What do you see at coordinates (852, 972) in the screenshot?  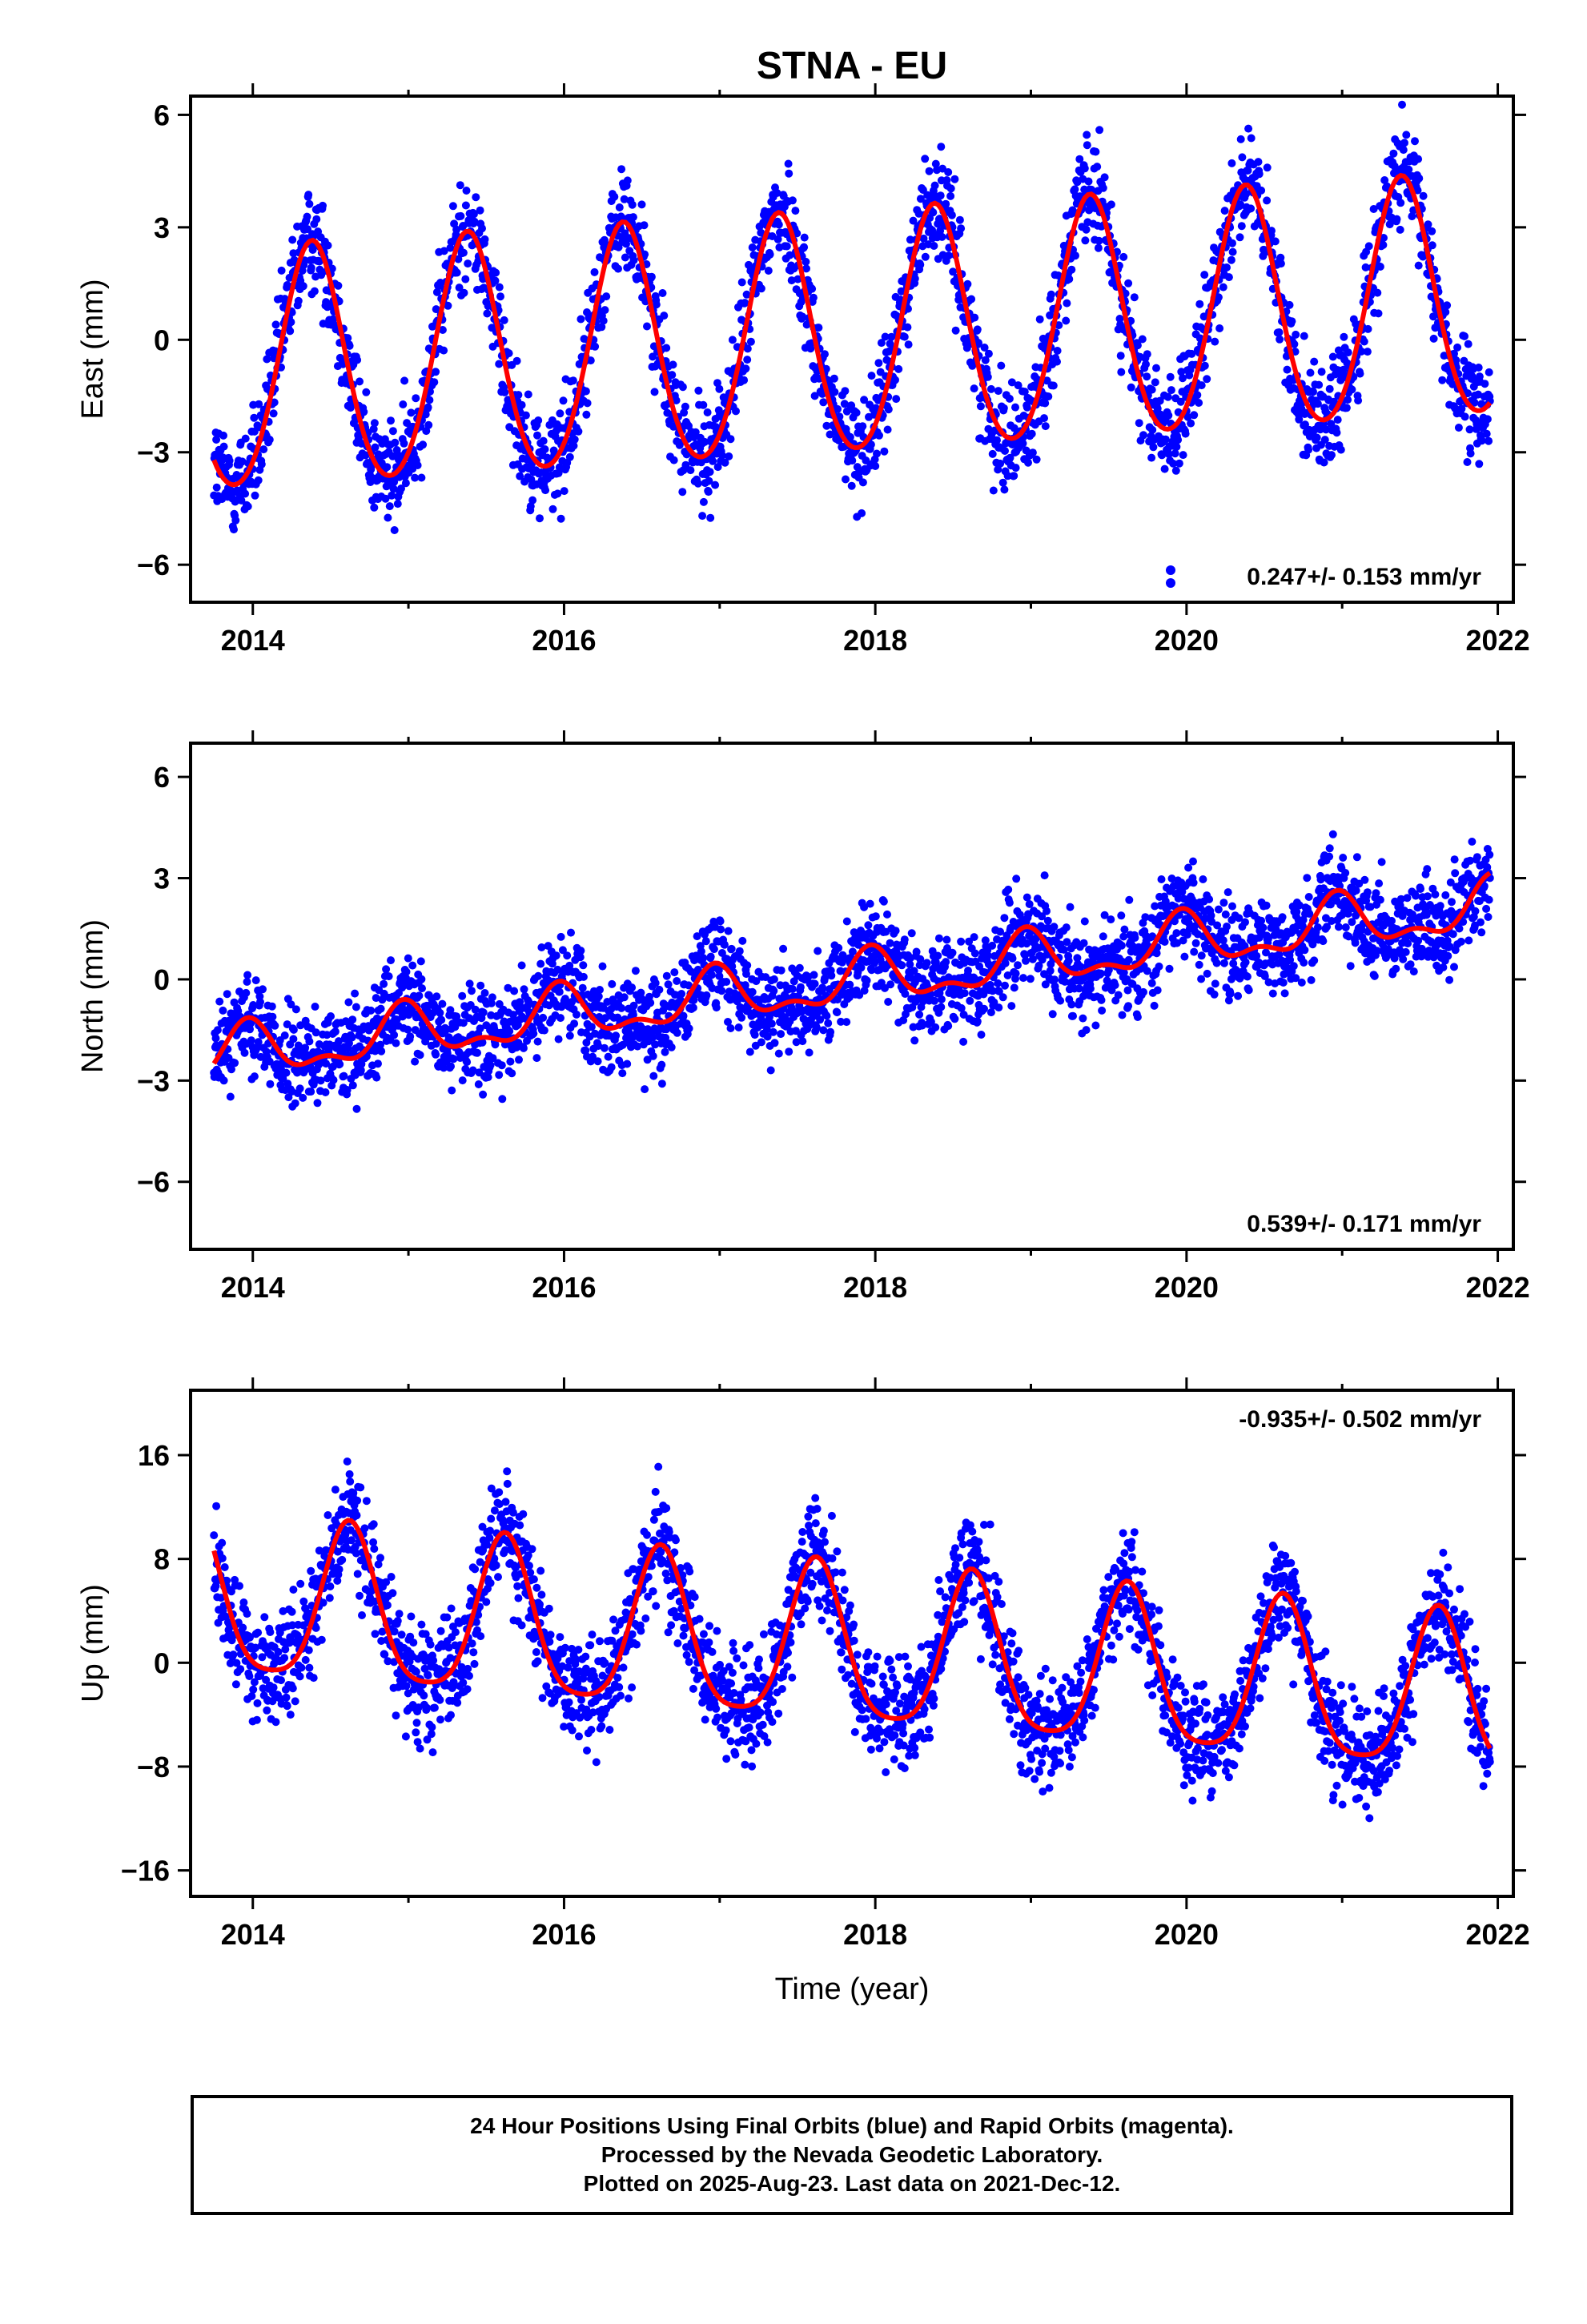 I see `north-scatter-points` at bounding box center [852, 972].